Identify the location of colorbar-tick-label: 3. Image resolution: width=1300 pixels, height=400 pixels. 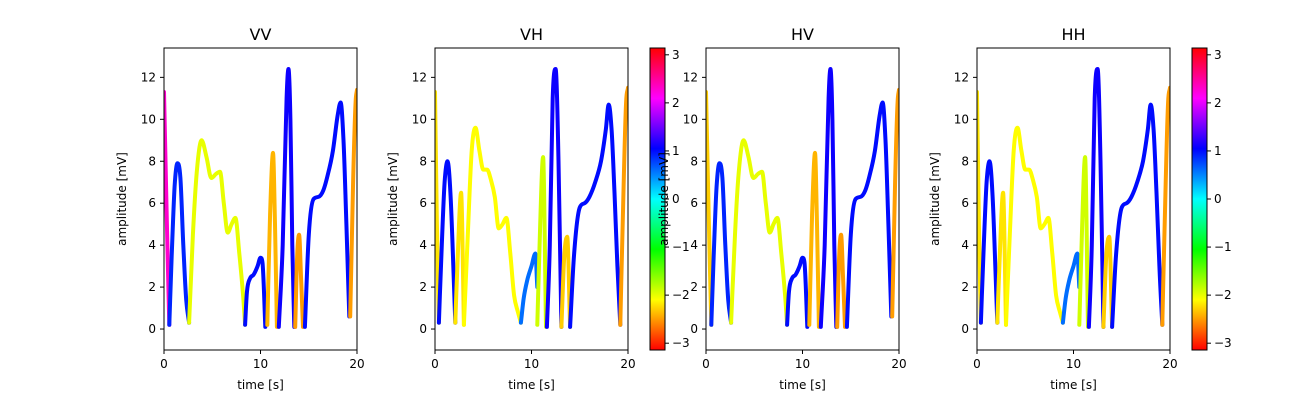
(676, 55).